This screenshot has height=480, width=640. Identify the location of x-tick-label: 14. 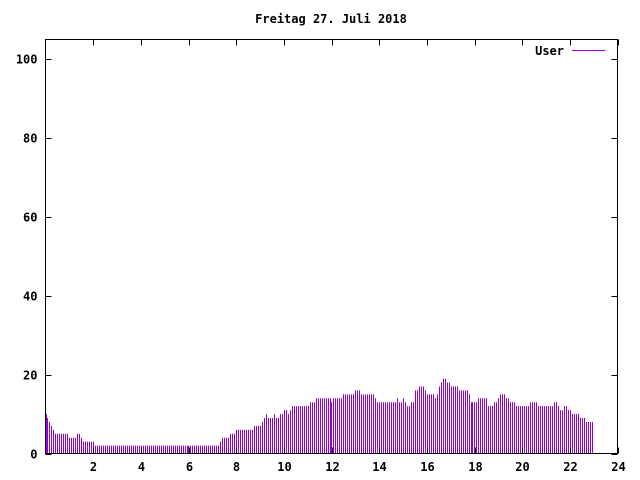
(379, 467).